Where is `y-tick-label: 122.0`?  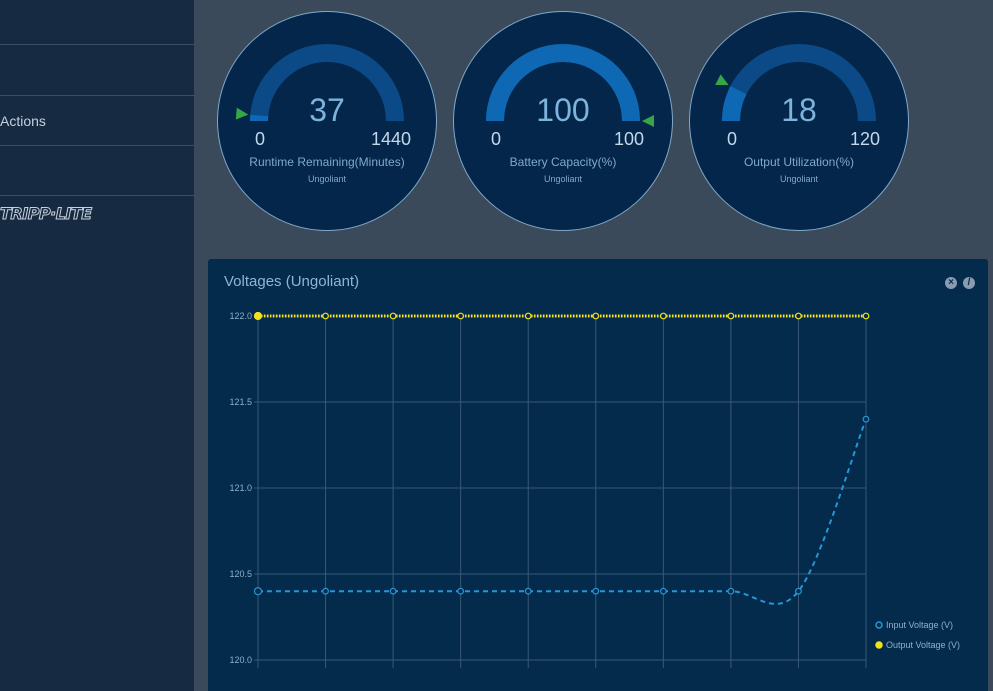
y-tick-label: 122.0 is located at coordinates (240, 316).